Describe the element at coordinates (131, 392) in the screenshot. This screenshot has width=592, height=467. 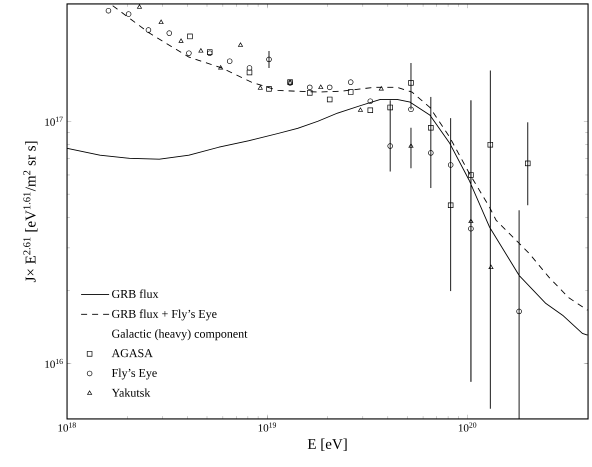
I see `legend-label: Yakutsk` at that location.